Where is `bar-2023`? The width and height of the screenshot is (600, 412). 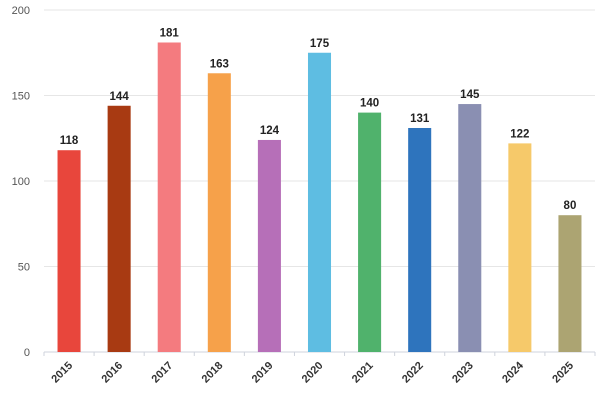 bar-2023 is located at coordinates (470, 228).